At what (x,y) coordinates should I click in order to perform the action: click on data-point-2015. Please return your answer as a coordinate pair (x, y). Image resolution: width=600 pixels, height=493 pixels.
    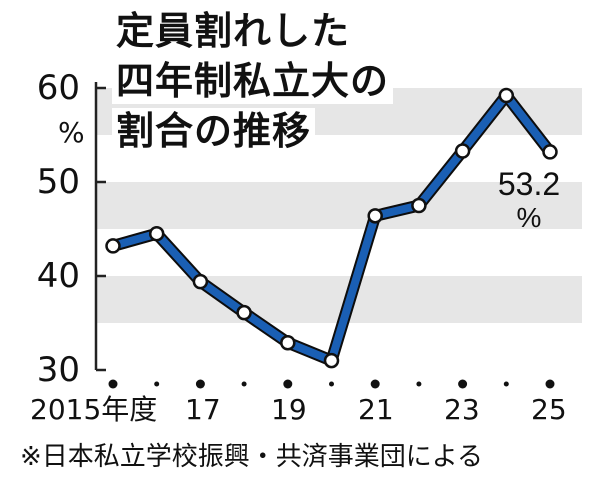
    Looking at the image, I should click on (113, 246).